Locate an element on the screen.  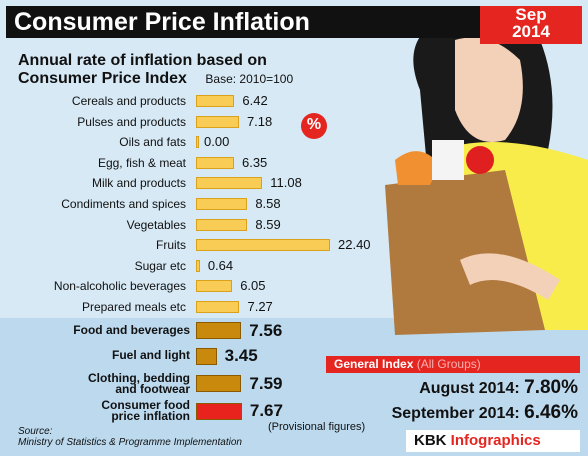
category-label: Consumer food price inflation is located at coordinates (145, 410).